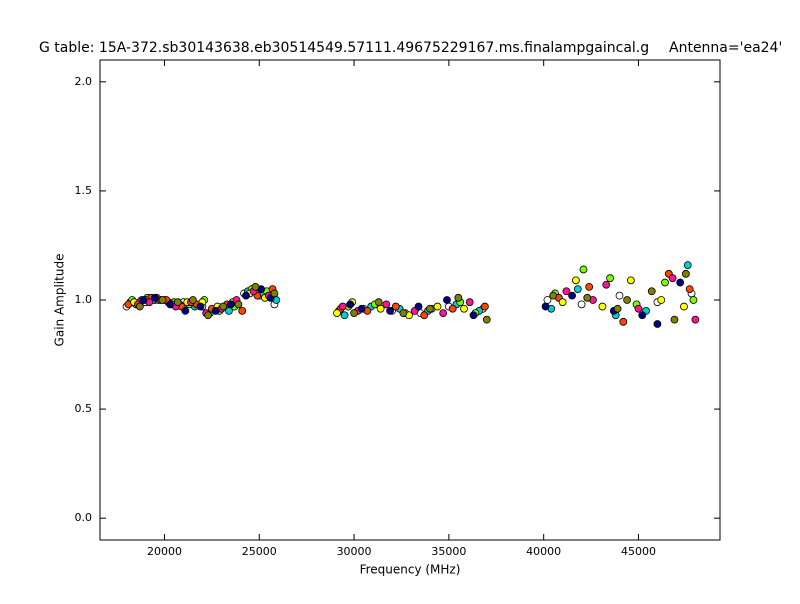 The width and height of the screenshot is (800, 604). I want to click on x-axis-label: Frequency (MHz), so click(410, 570).